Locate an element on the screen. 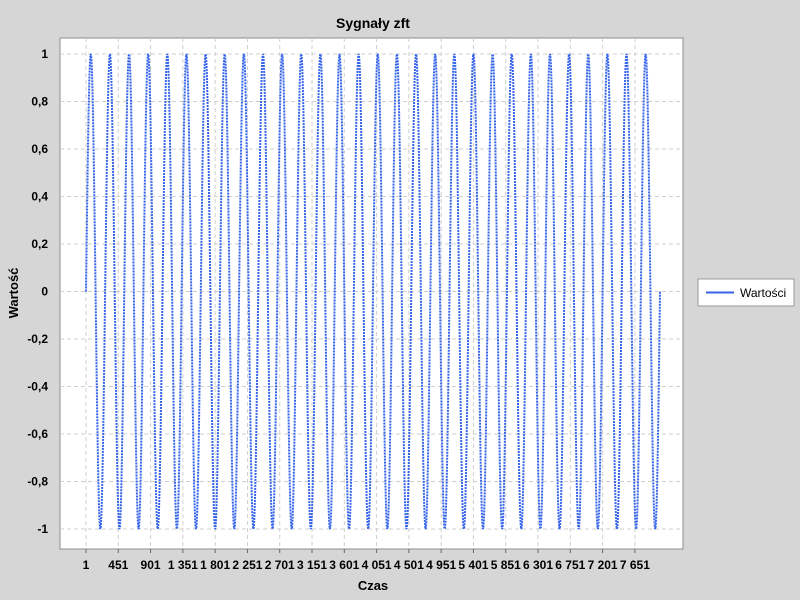  x-tick-label: 4 501 is located at coordinates (409, 565).